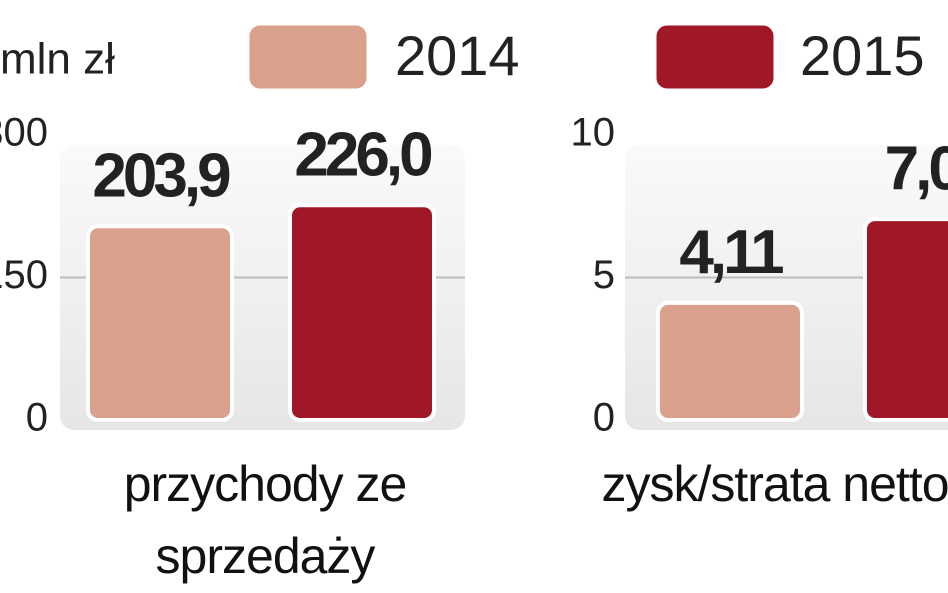 Image resolution: width=948 pixels, height=593 pixels. I want to click on value-label: 203,9, so click(161, 176).